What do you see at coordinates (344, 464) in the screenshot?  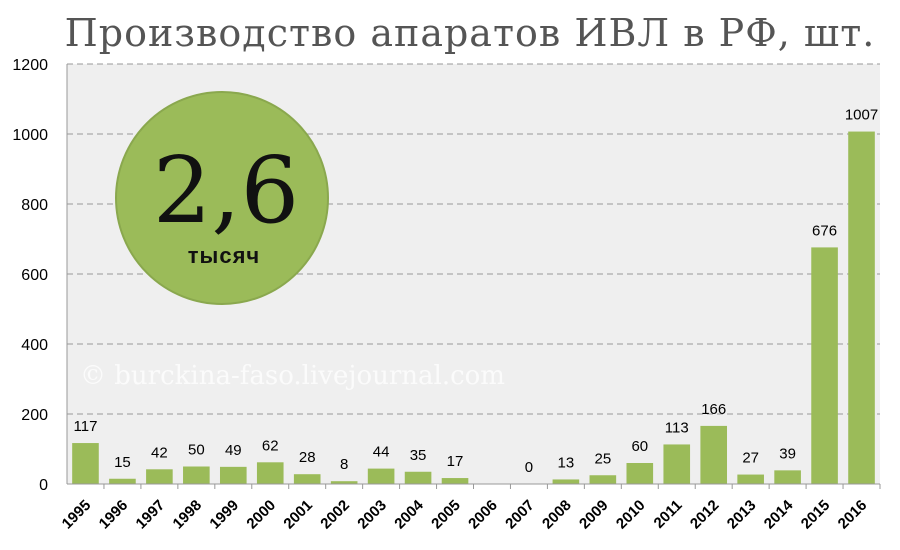 I see `data-label: 8` at bounding box center [344, 464].